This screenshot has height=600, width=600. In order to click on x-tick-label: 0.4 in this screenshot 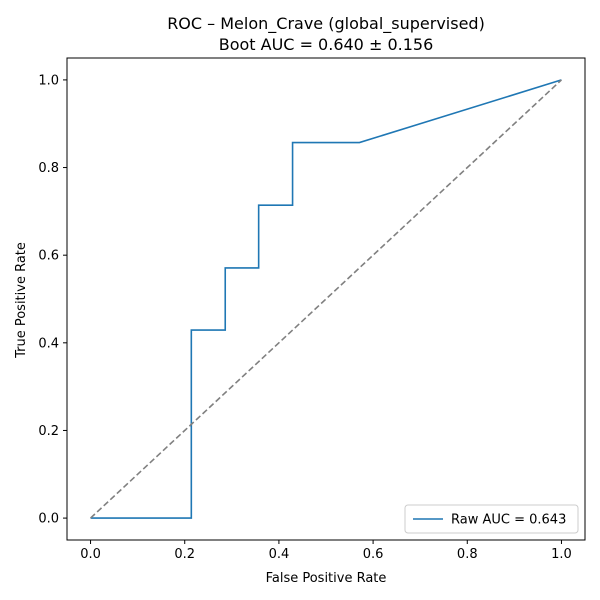, I will do `click(279, 554)`.